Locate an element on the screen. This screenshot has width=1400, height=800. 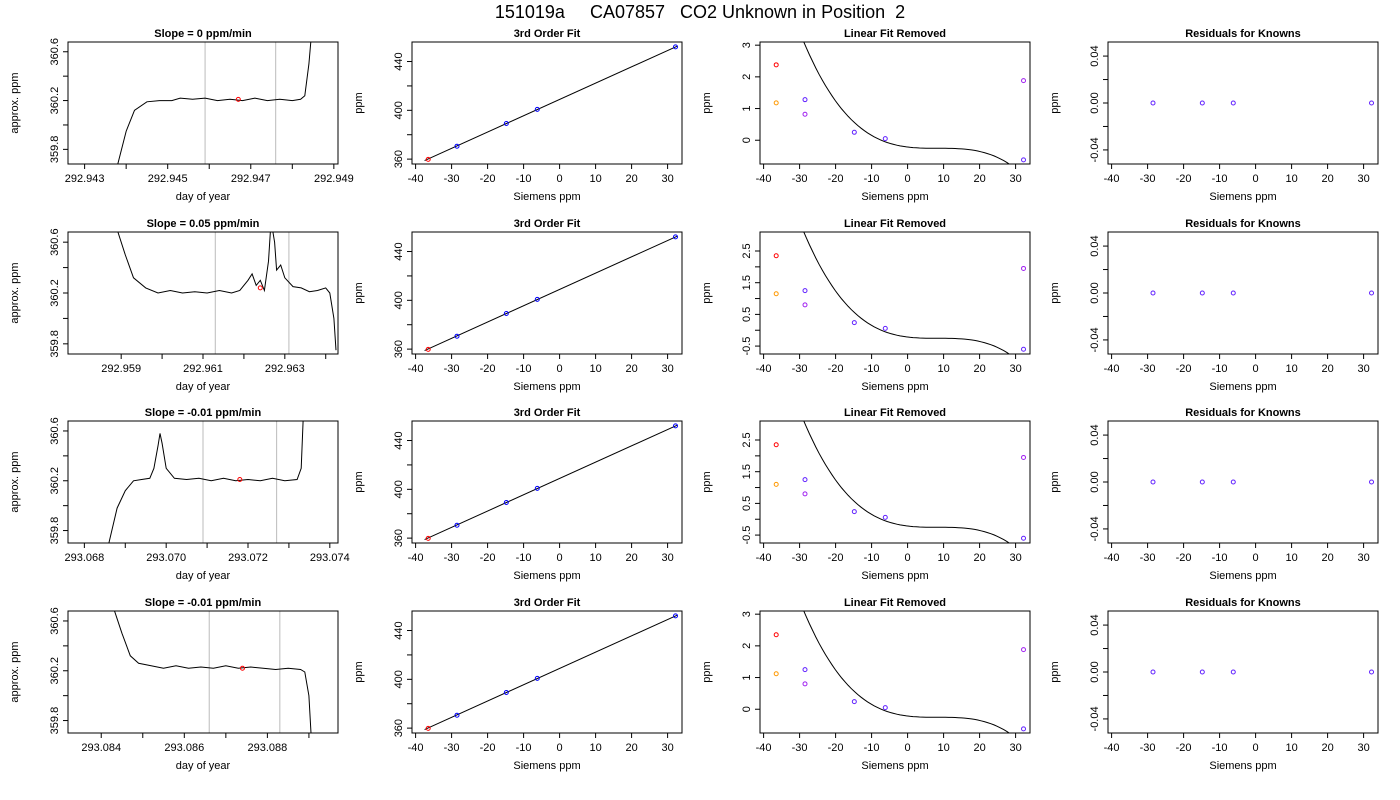
fit-line is located at coordinates (551, 672).